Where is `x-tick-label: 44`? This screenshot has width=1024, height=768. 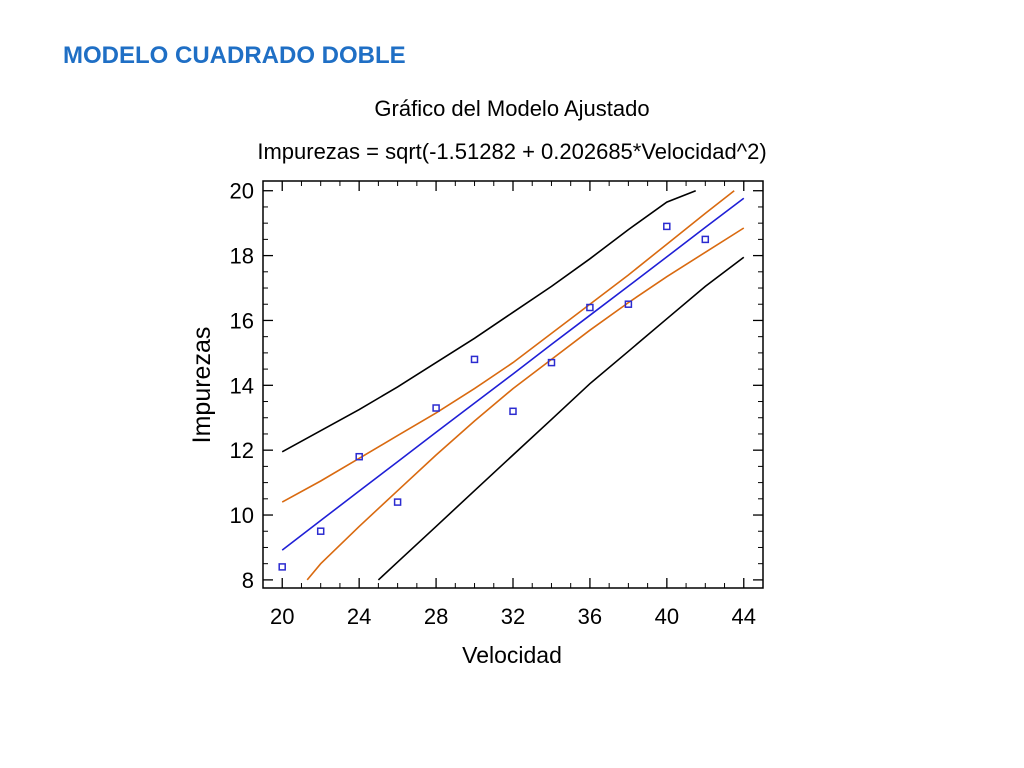 x-tick-label: 44 is located at coordinates (744, 616).